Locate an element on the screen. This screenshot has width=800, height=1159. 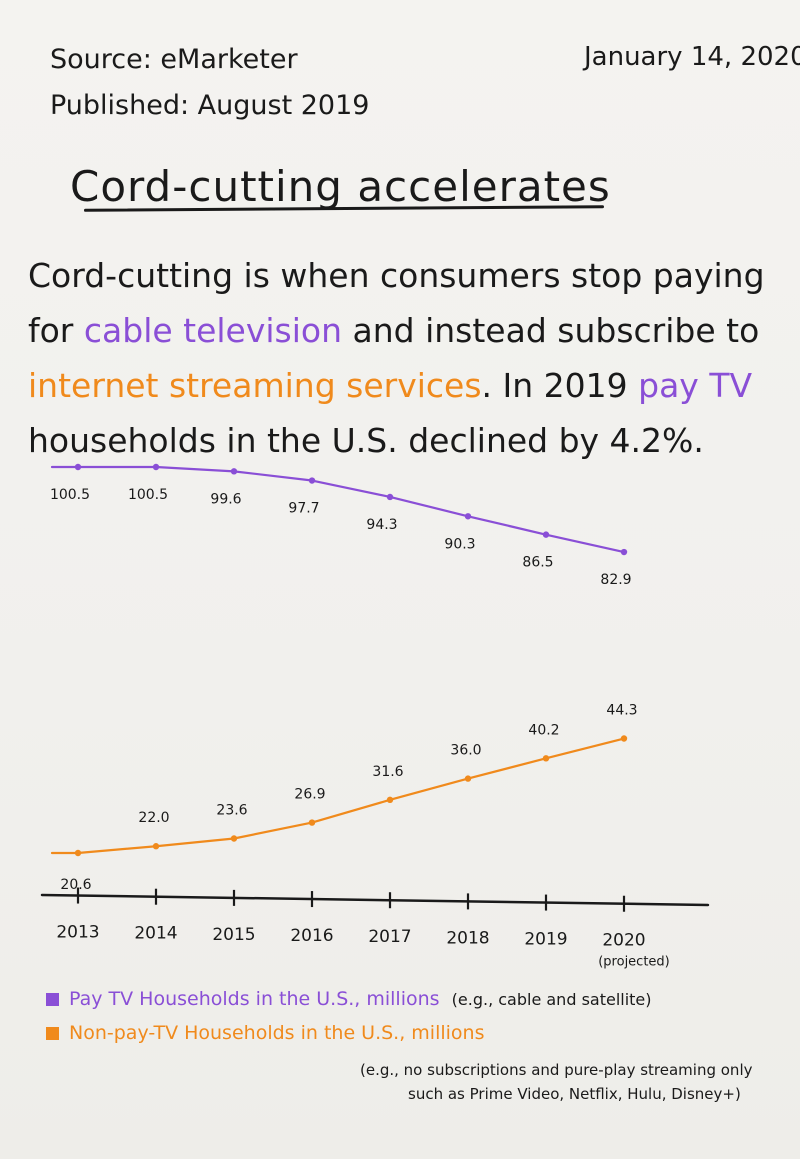
x-tick-label-2014: 2014 is located at coordinates (155, 934).